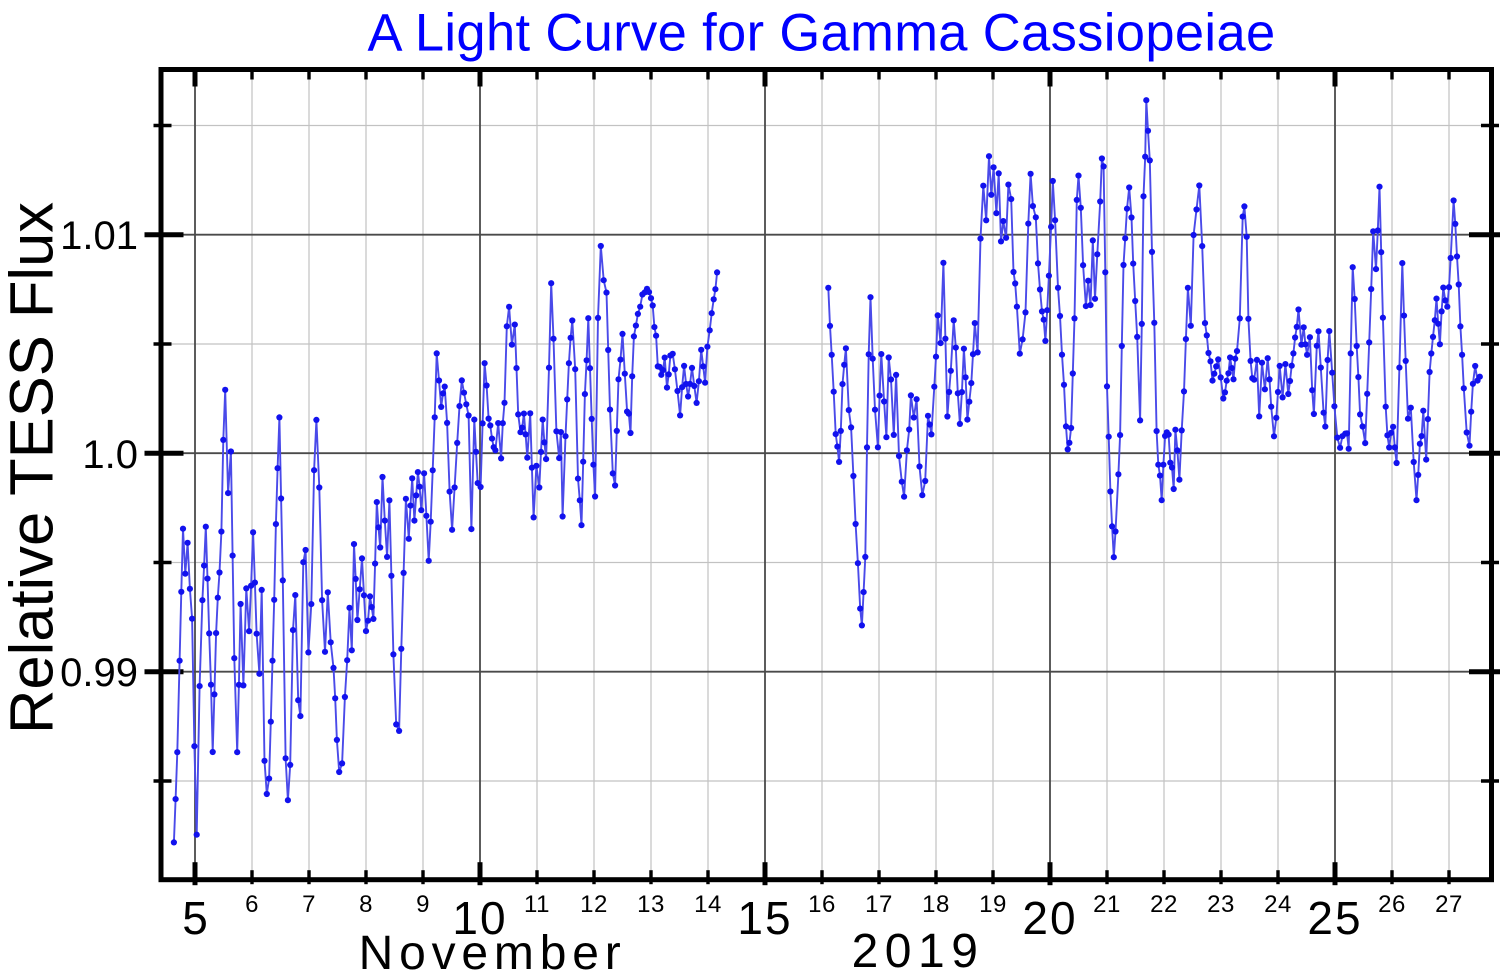  What do you see at coordinates (33, 468) in the screenshot?
I see `svg-text: Relative TESS Flux` at bounding box center [33, 468].